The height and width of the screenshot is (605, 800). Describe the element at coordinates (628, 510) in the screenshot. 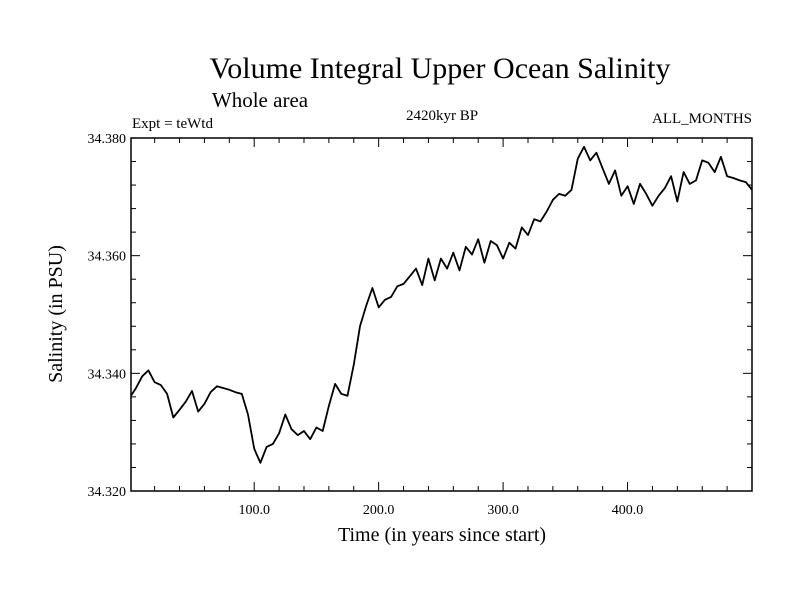

I see `x-tick-label: 400.0` at that location.